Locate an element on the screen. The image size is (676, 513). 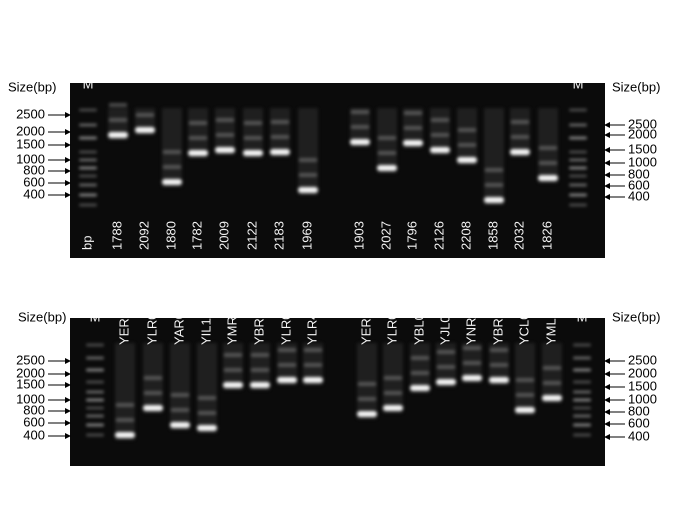
lane-gene-label: YKL191W is located at coordinates (143, 48).